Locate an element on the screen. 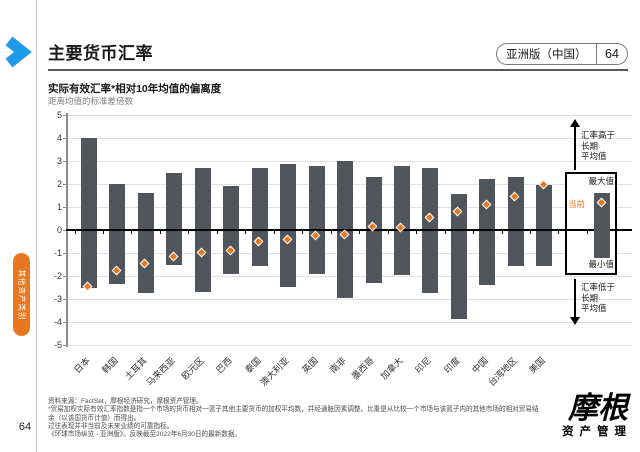 This screenshot has height=452, width=640. rail-divider is located at coordinates (36, 226).